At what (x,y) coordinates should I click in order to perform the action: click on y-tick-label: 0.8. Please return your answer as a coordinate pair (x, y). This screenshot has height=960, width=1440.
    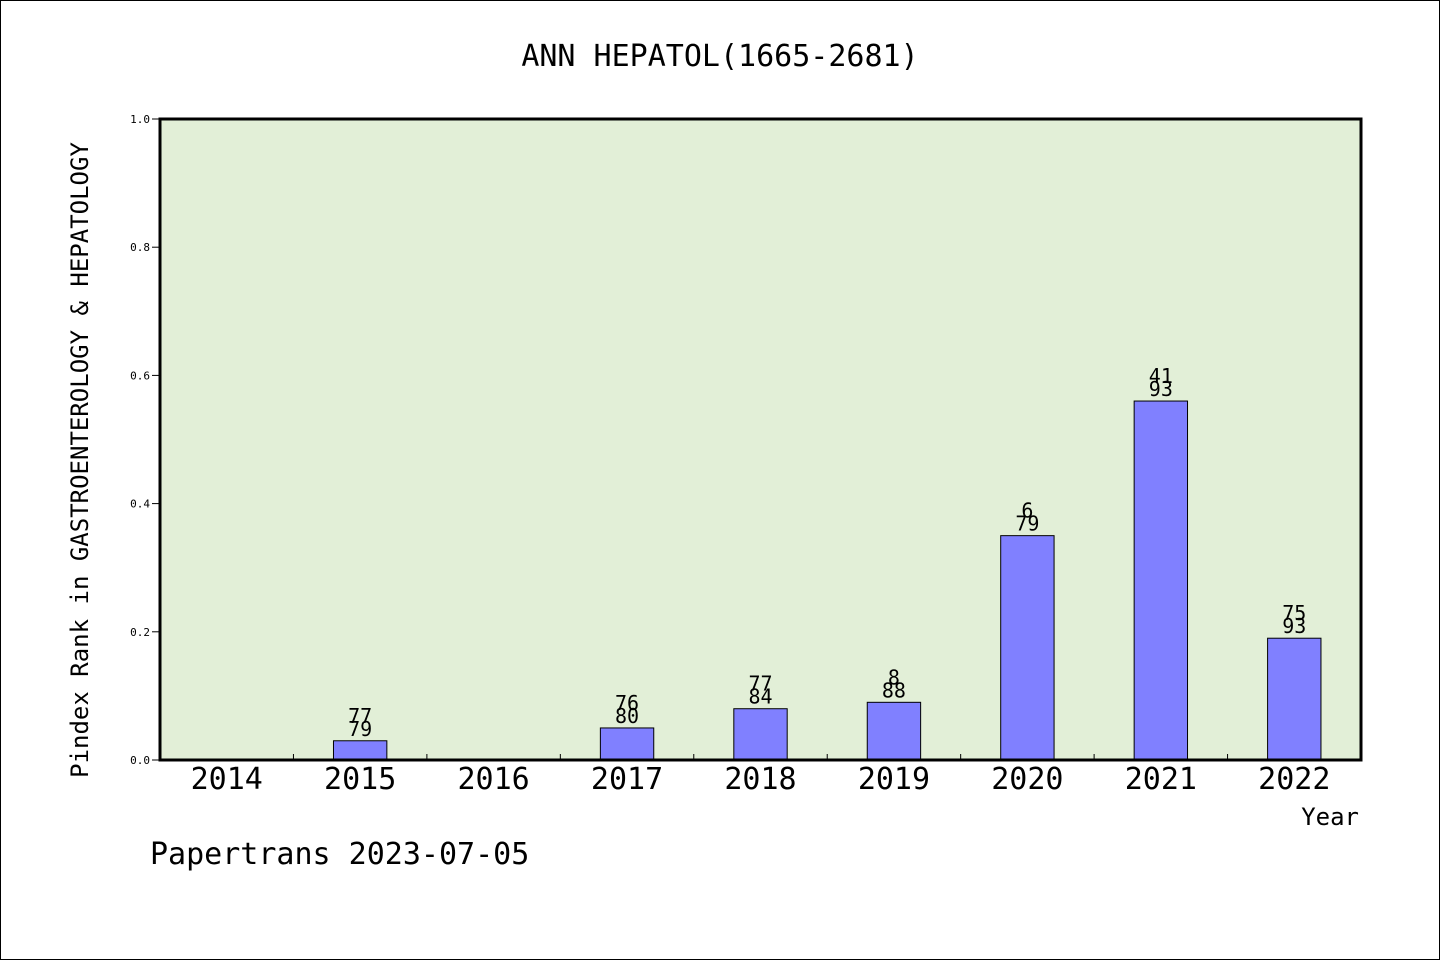
    Looking at the image, I should click on (140, 247).